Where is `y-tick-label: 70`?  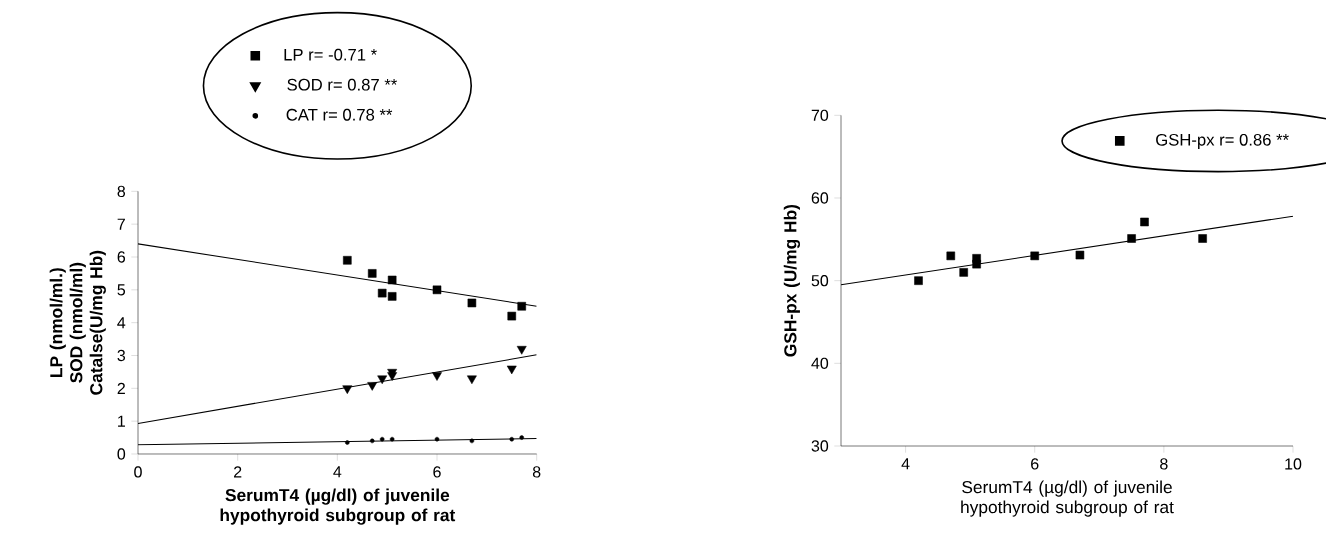 y-tick-label: 70 is located at coordinates (820, 115).